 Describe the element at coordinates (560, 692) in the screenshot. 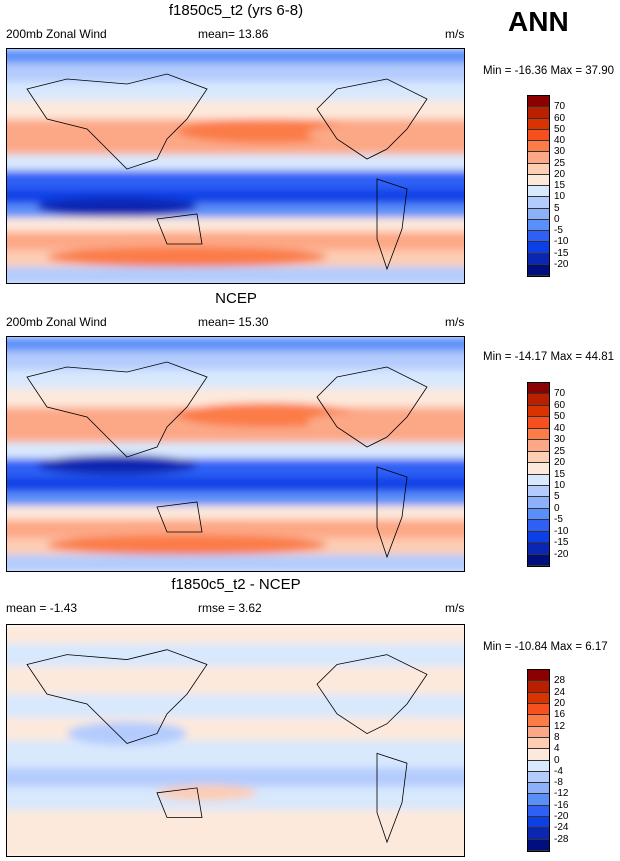

I see `colorbar-label: 24` at that location.